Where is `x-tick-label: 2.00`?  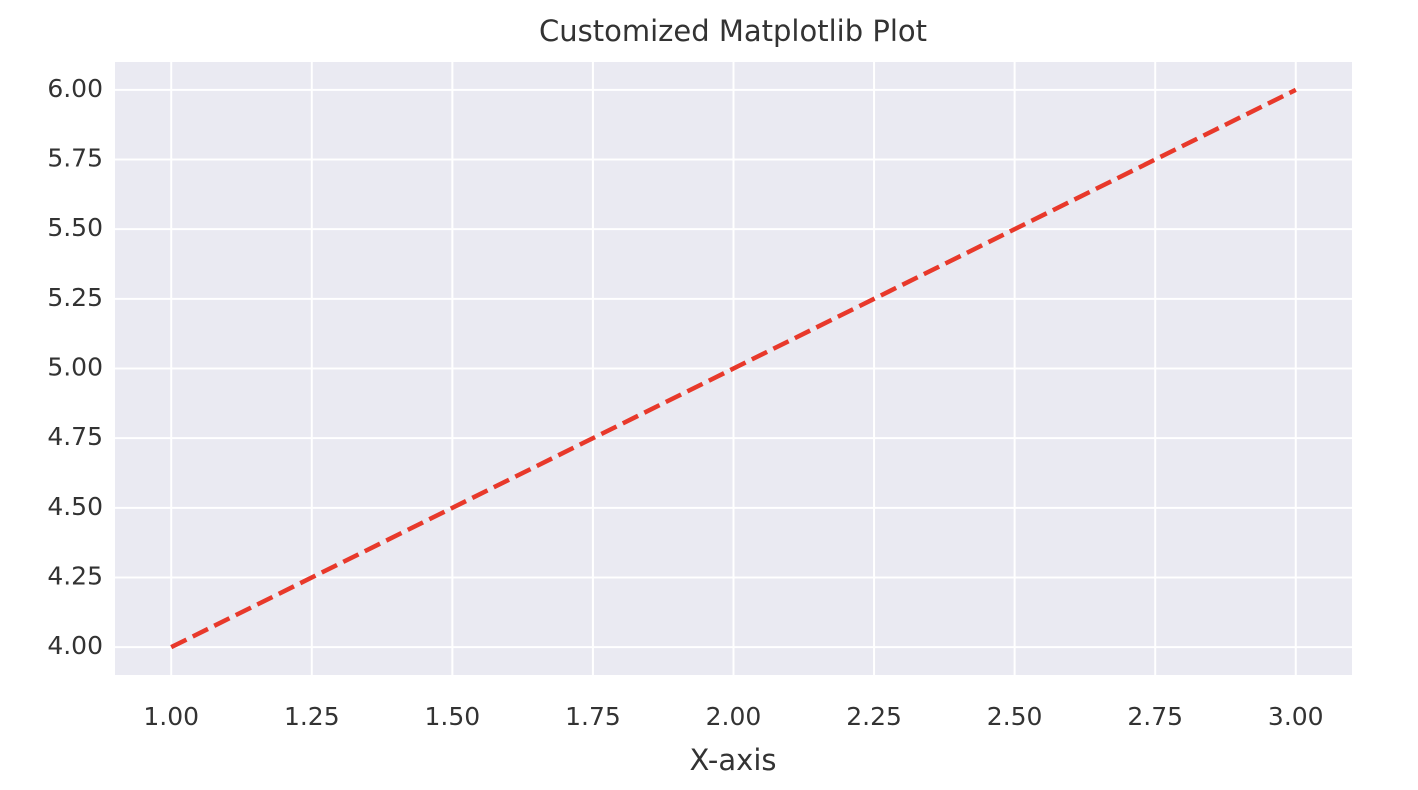 x-tick-label: 2.00 is located at coordinates (734, 716).